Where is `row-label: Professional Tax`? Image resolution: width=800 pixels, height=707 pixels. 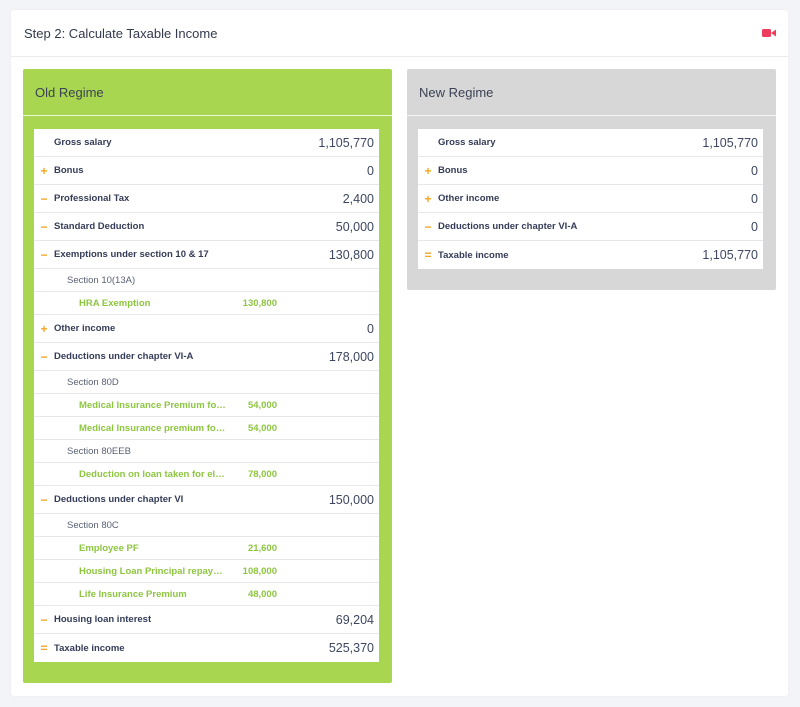
row-label: Professional Tax is located at coordinates (92, 198).